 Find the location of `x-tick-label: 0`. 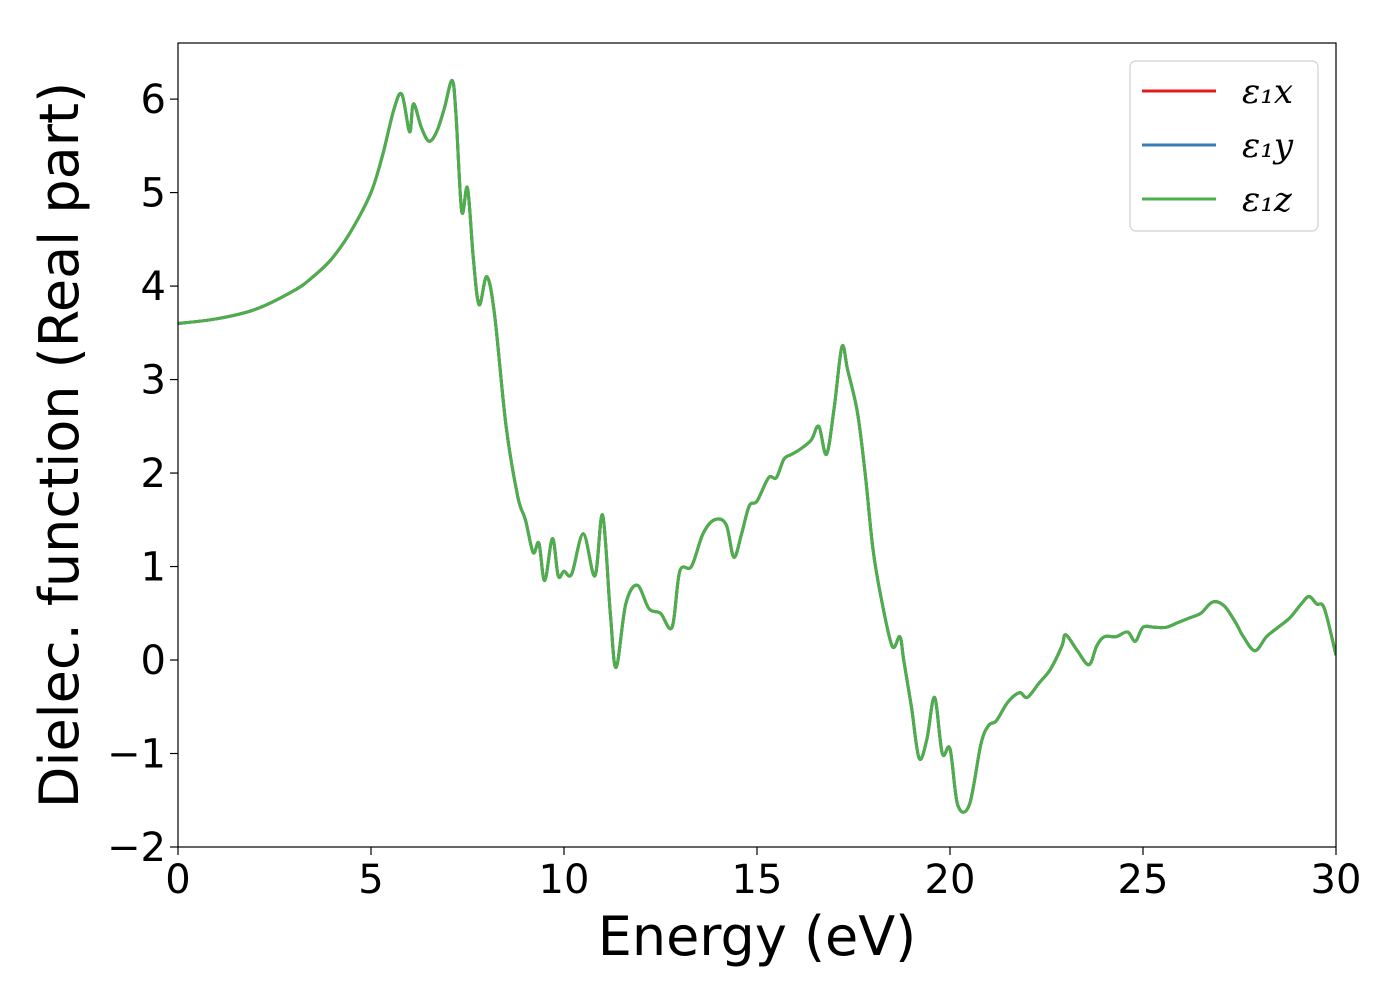

x-tick-label: 0 is located at coordinates (177, 880).